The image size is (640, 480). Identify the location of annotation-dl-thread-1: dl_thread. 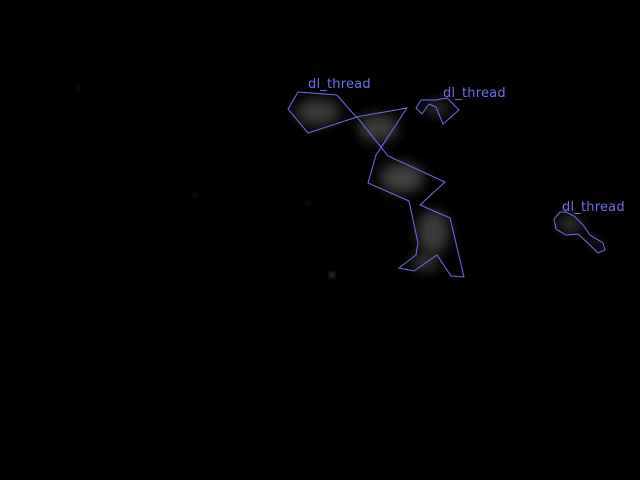
(376, 177).